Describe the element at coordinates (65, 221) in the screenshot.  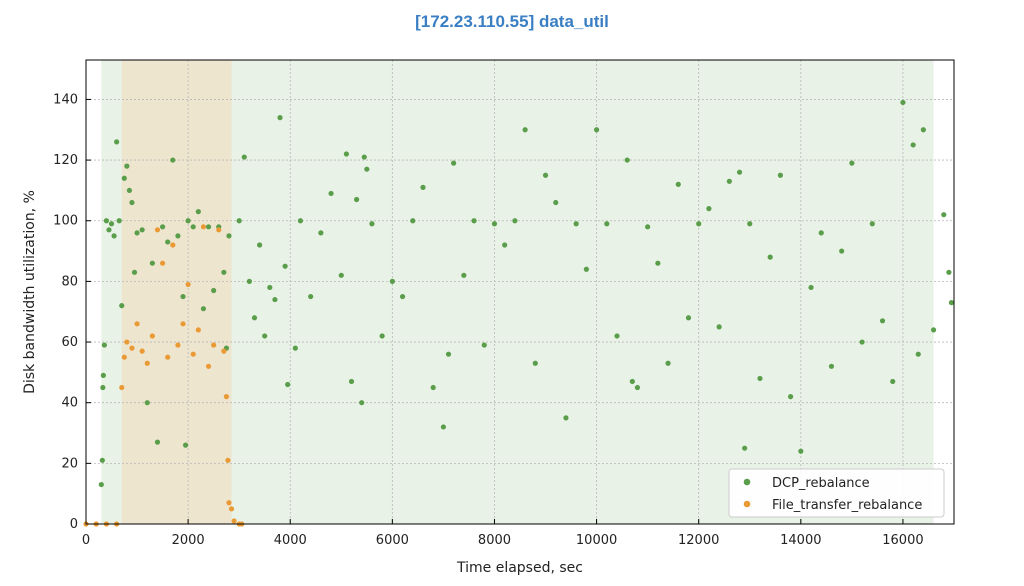
I see `y-tick-label: 100` at that location.